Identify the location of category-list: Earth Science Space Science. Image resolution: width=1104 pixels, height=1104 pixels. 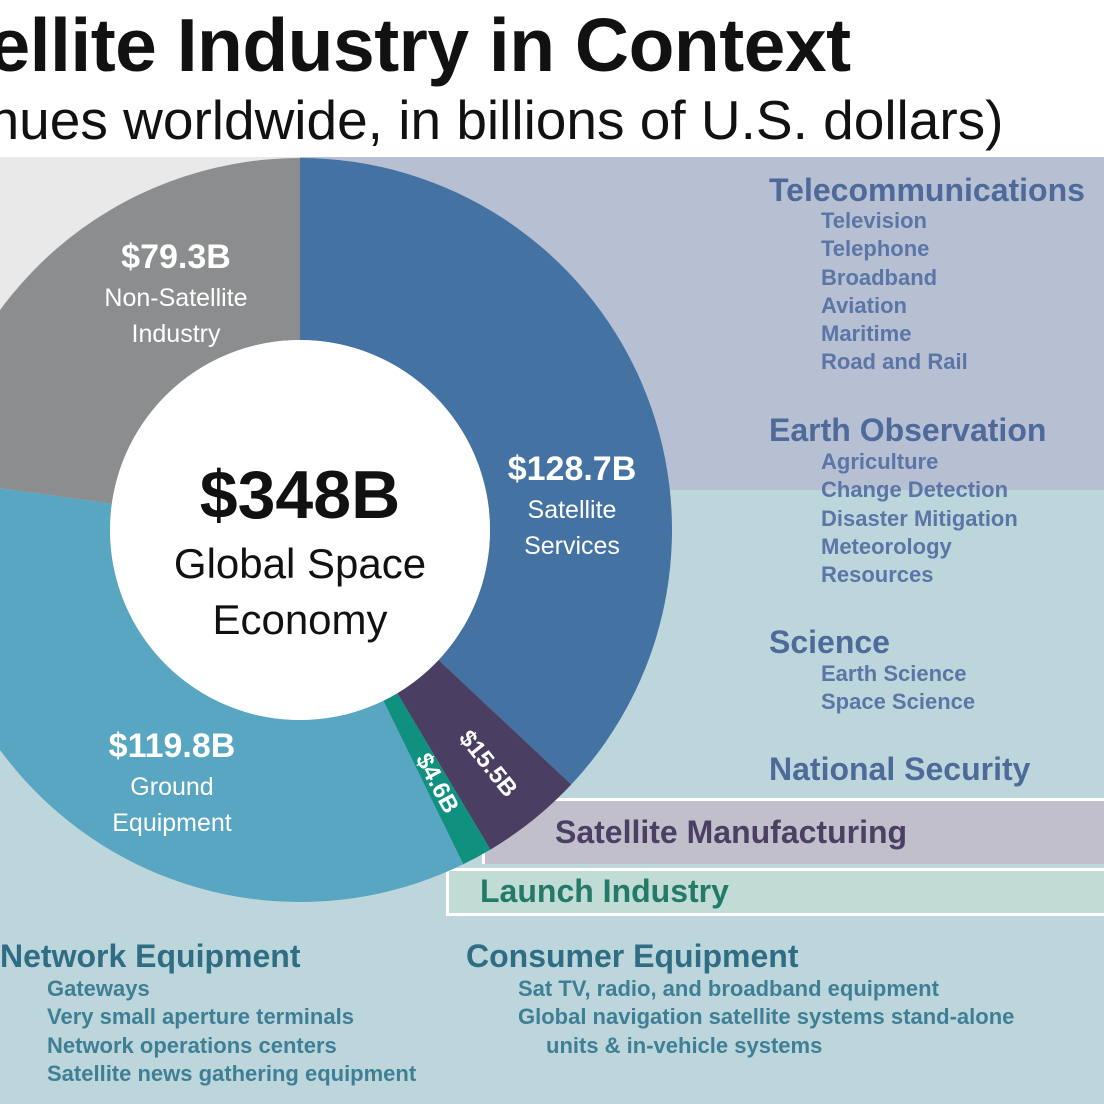
(898, 688).